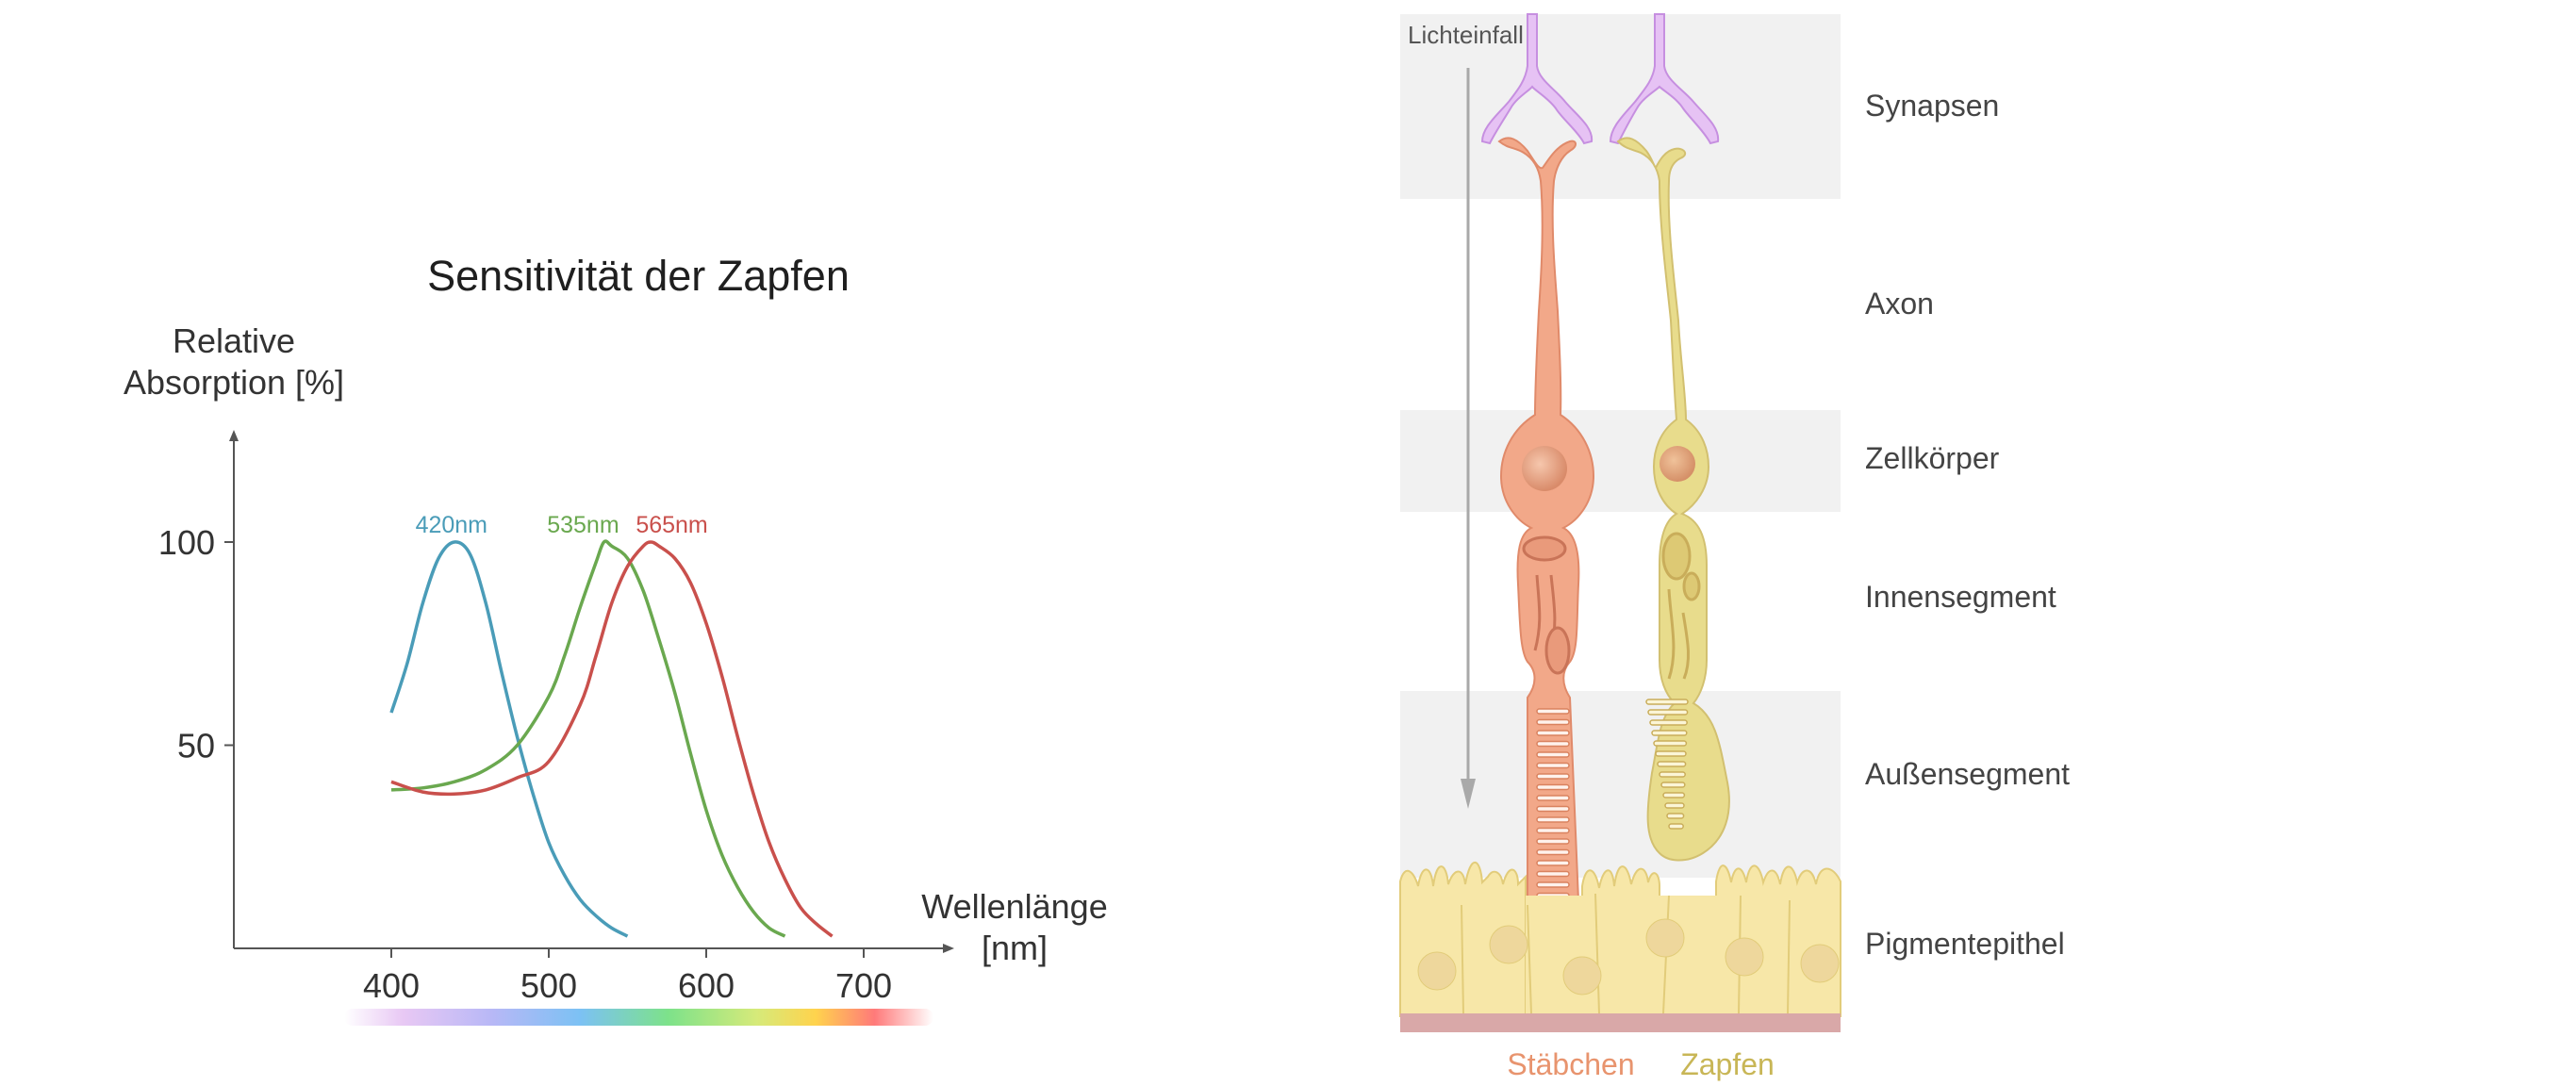 The height and width of the screenshot is (1086, 2576). I want to click on series-line-535nm, so click(588, 738).